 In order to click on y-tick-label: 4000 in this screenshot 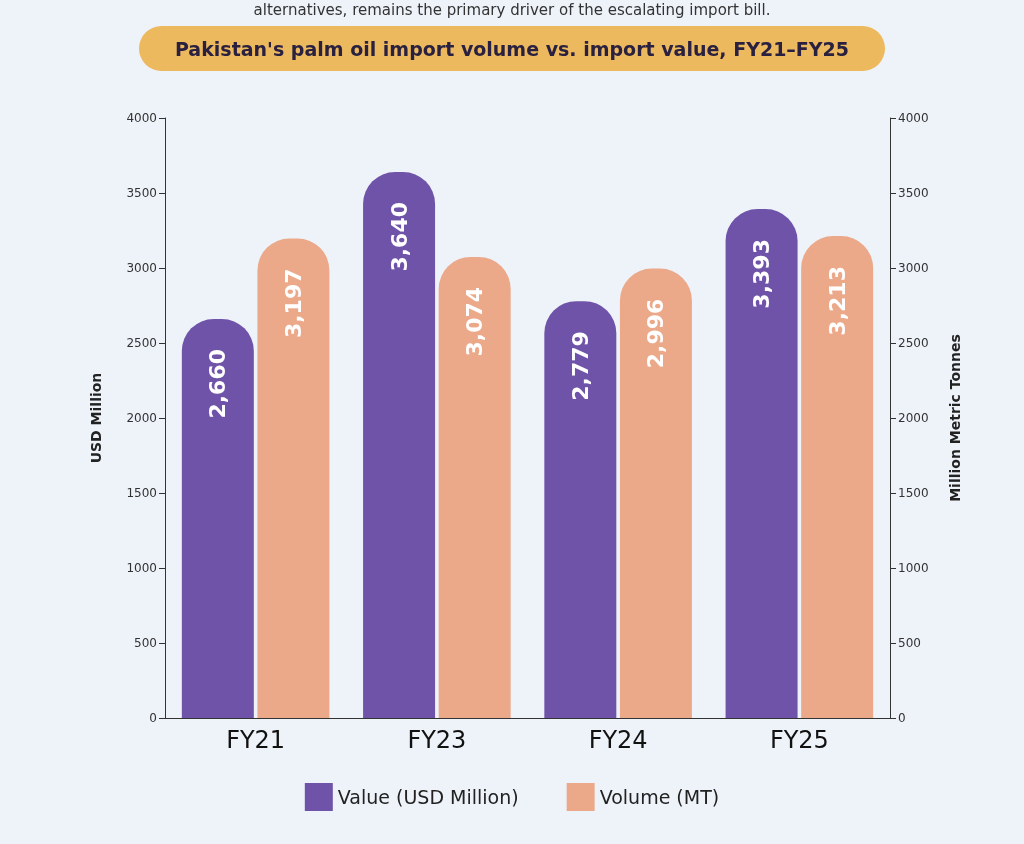, I will do `click(141, 118)`.